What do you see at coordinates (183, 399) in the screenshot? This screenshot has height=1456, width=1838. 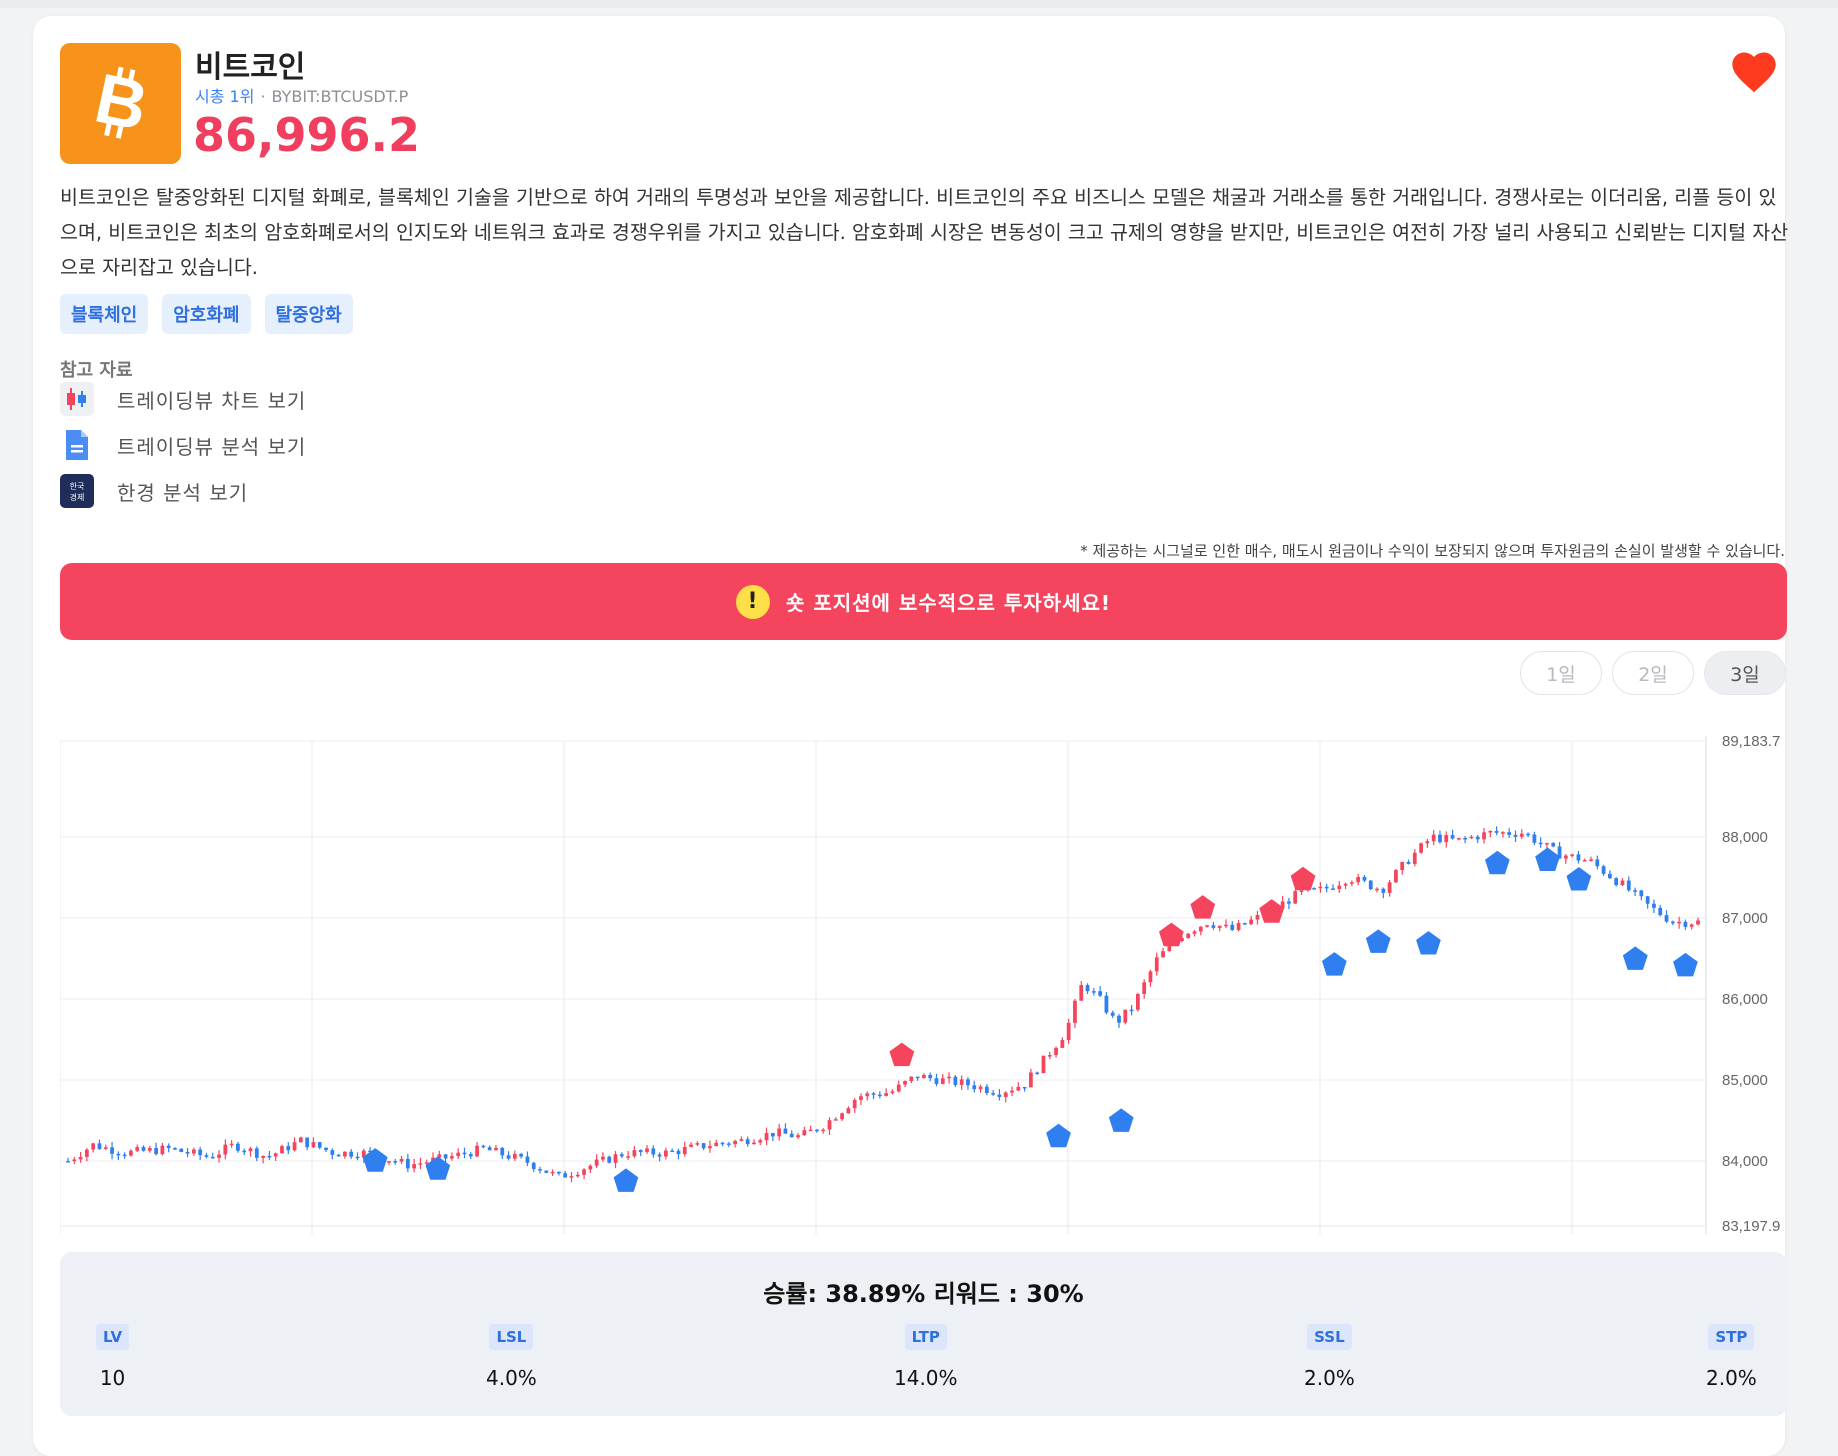 I see `reference-tradingview-chart: 트레이딩뷰 차트 보기` at bounding box center [183, 399].